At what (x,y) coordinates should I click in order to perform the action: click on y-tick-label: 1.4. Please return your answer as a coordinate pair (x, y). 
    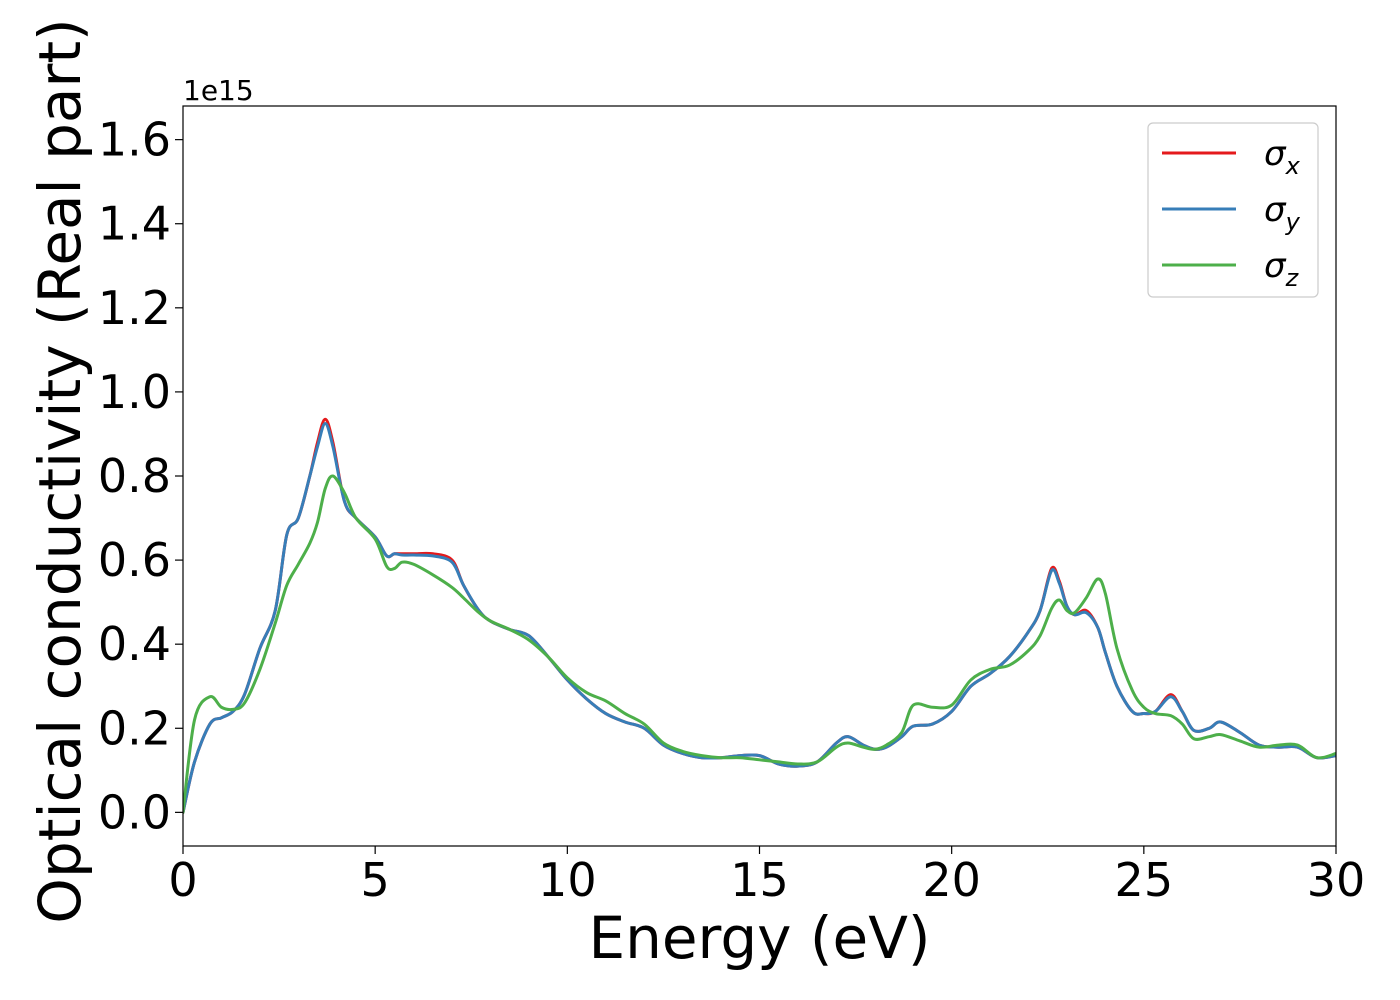
    Looking at the image, I should click on (134, 224).